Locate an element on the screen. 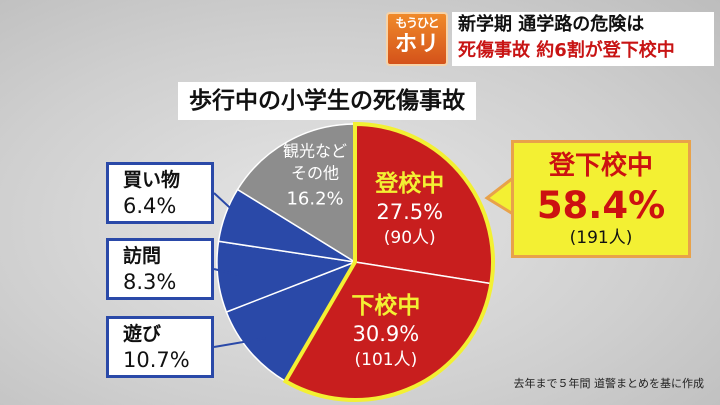 Image resolution: width=720 pixels, height=405 pixels. callout-name: 登下校中 is located at coordinates (600, 166).